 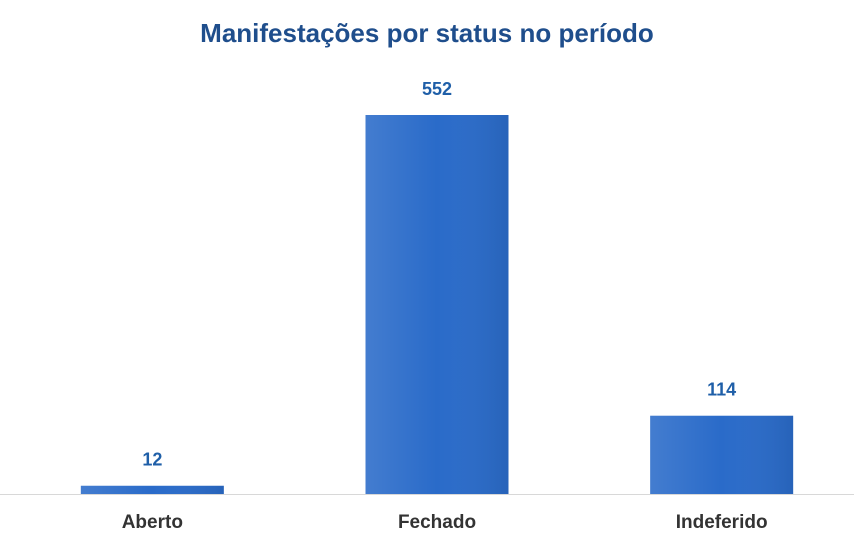 I want to click on chart-title: Manifestações por status no período, so click(x=427, y=33).